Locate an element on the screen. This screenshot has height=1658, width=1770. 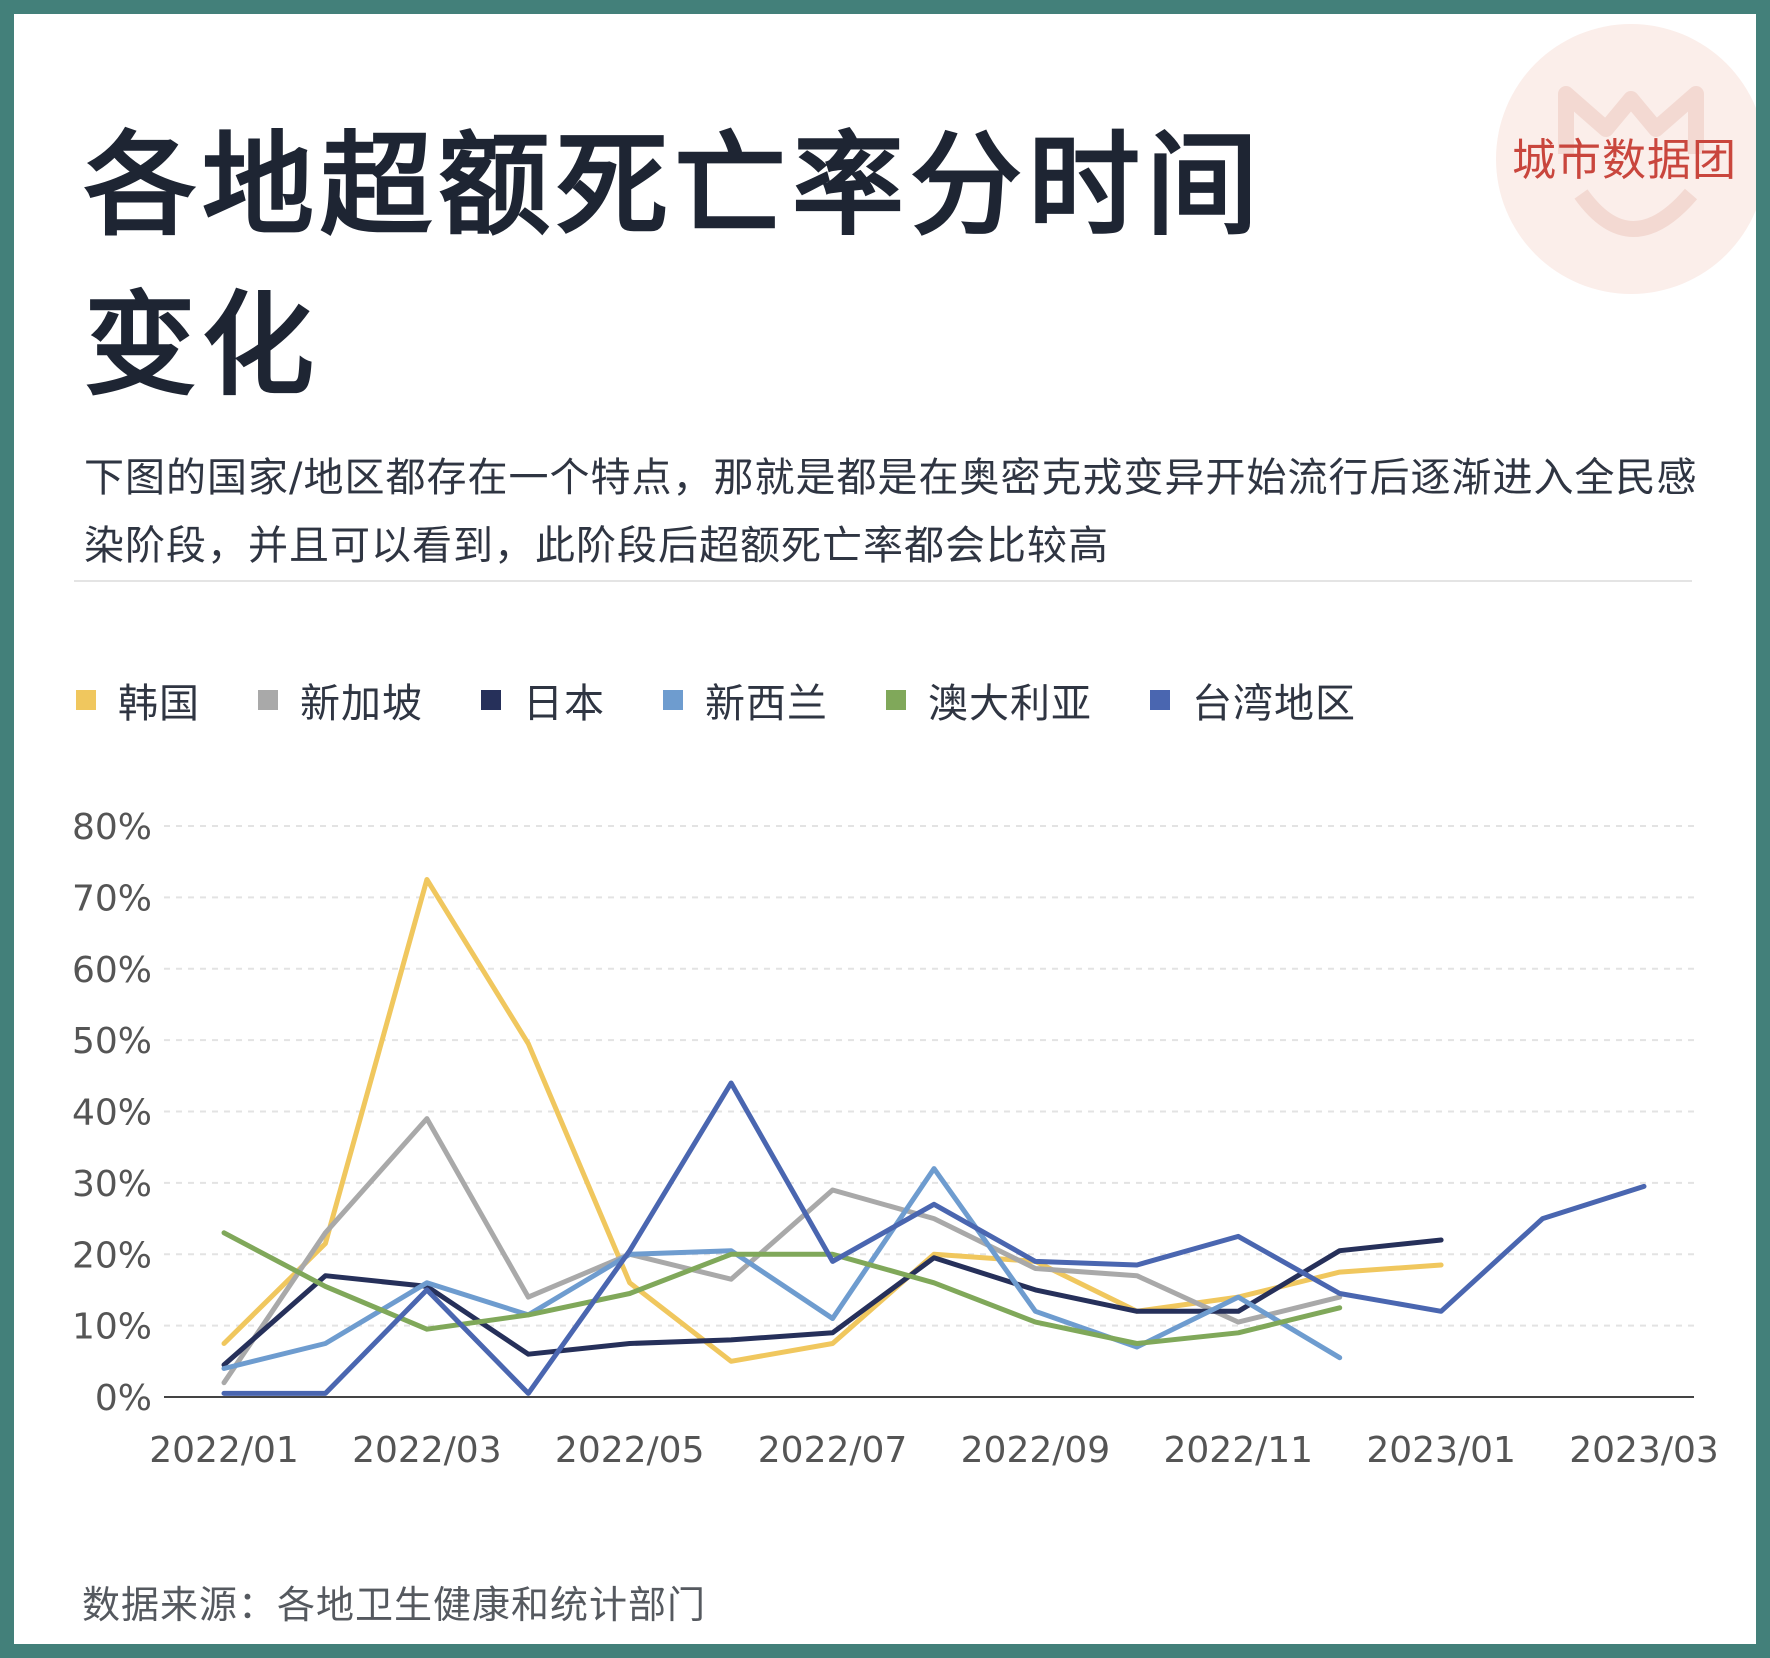
x-tick-label: 2023/03 is located at coordinates (1644, 1450).